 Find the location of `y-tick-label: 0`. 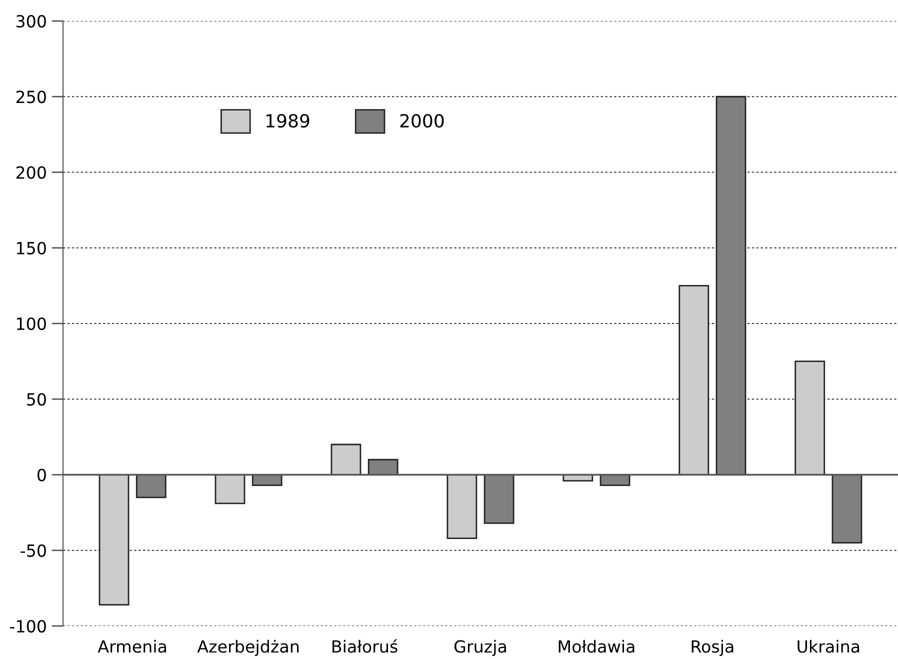

y-tick-label: 0 is located at coordinates (42, 475).